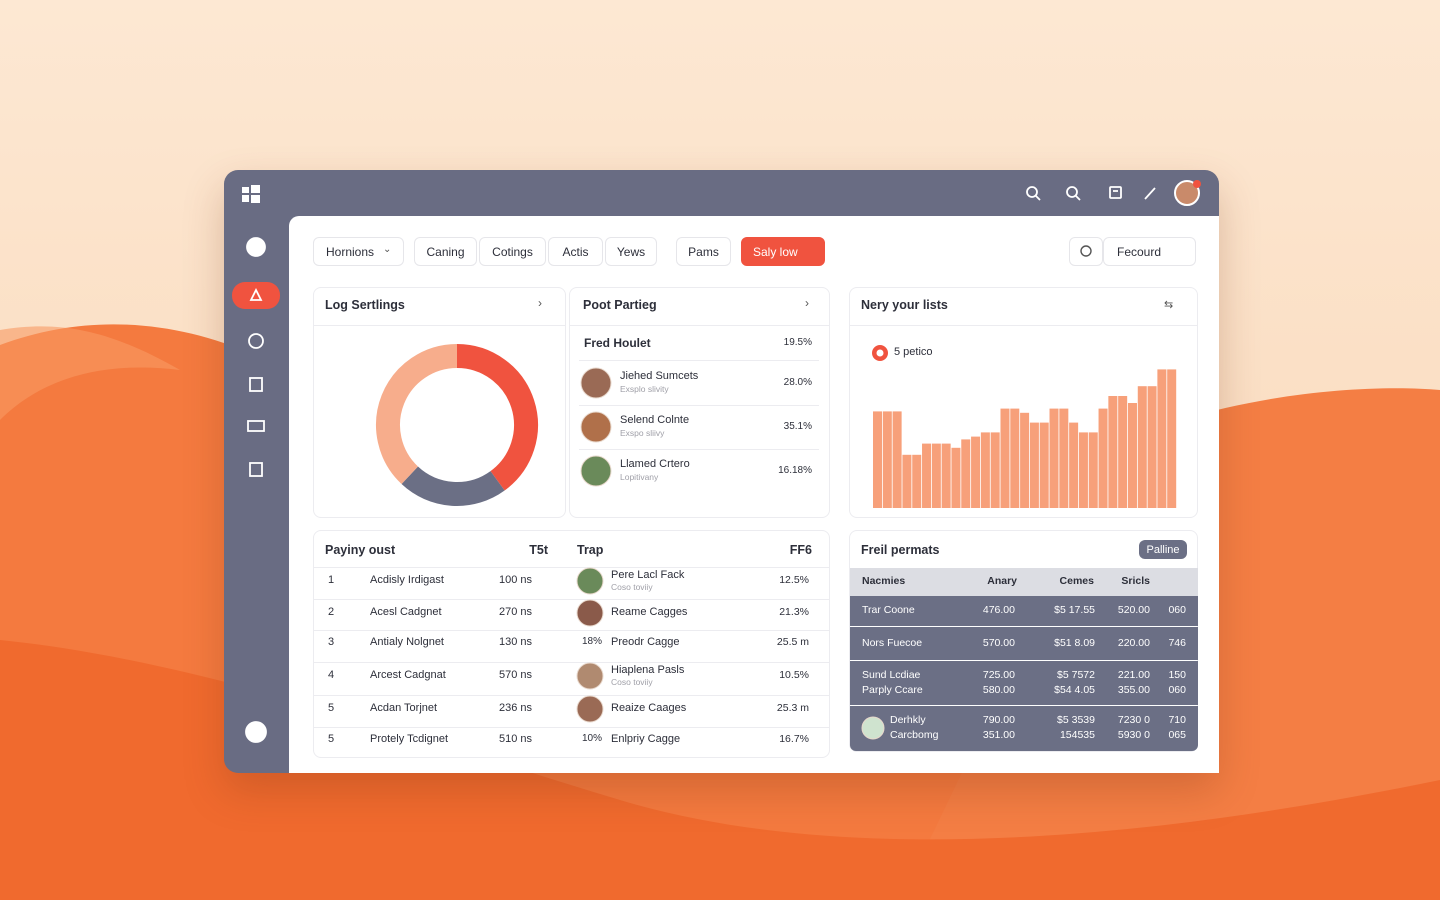 Image resolution: width=1440 pixels, height=900 pixels. I want to click on row-name: Reaize Caages, so click(649, 708).